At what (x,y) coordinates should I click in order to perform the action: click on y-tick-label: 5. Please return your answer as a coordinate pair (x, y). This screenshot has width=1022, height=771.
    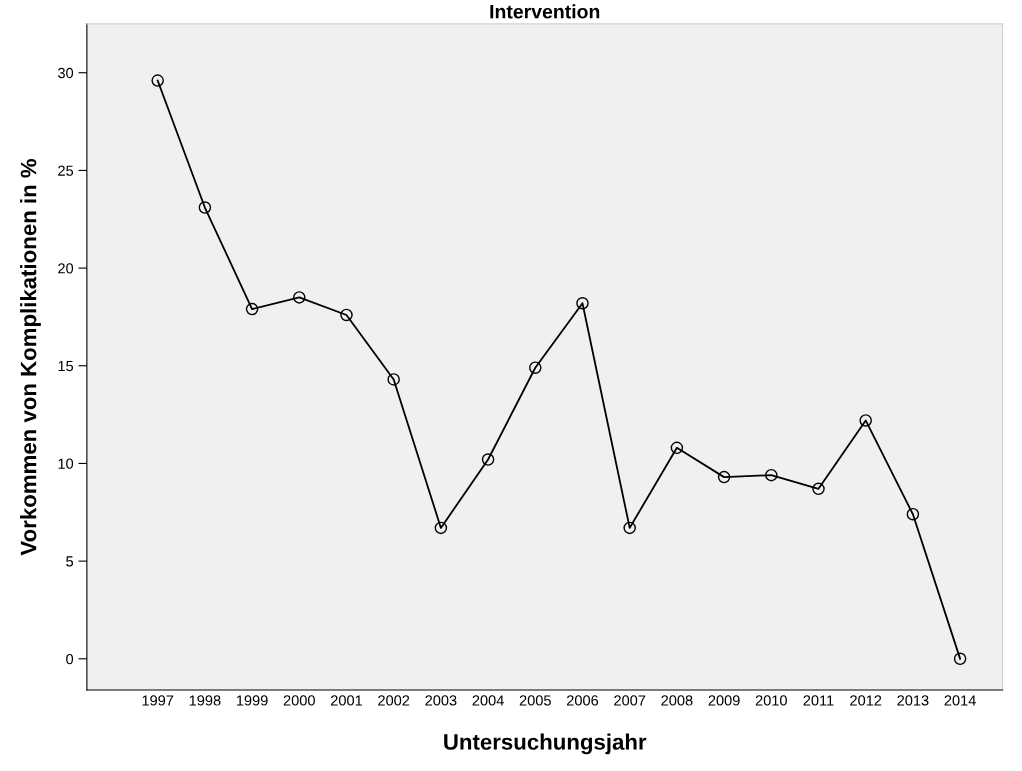
    Looking at the image, I should click on (70, 561).